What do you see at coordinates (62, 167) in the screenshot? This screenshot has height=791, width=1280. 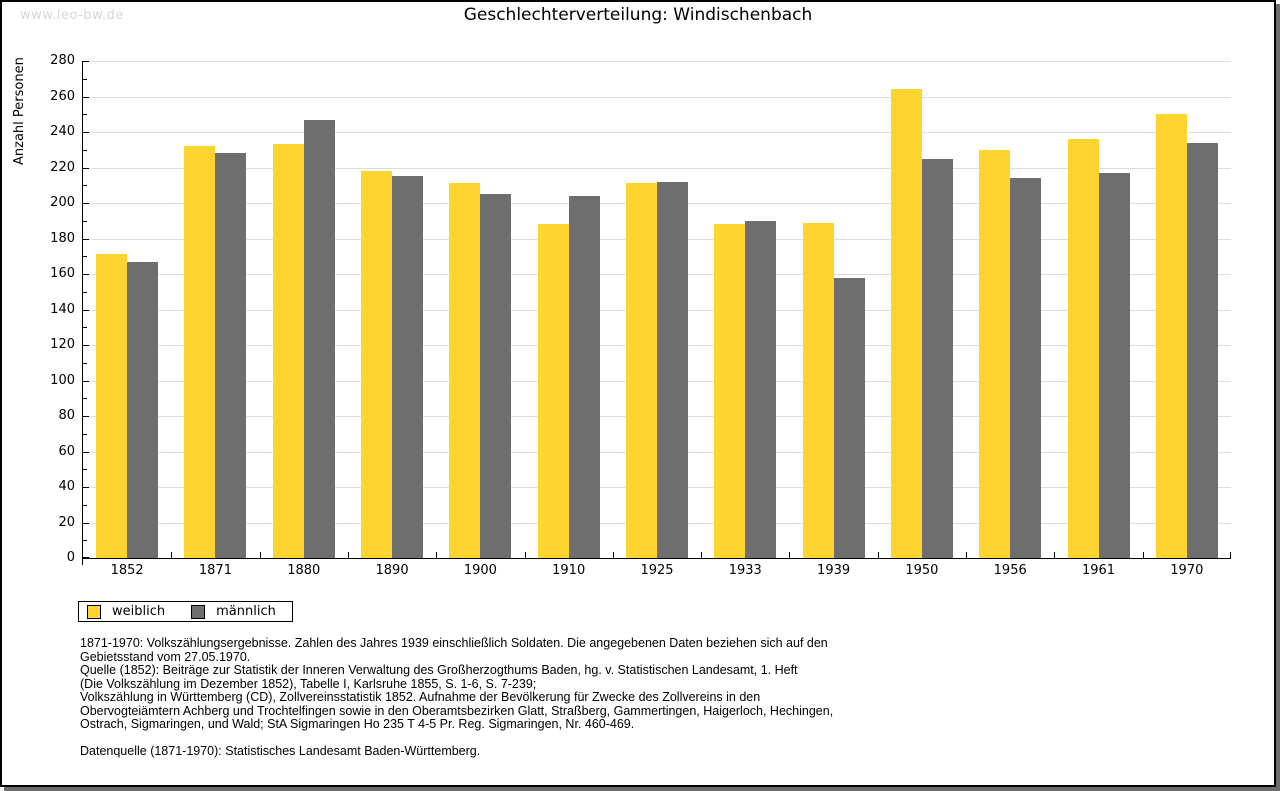 I see `y-tick-label-220: 220` at bounding box center [62, 167].